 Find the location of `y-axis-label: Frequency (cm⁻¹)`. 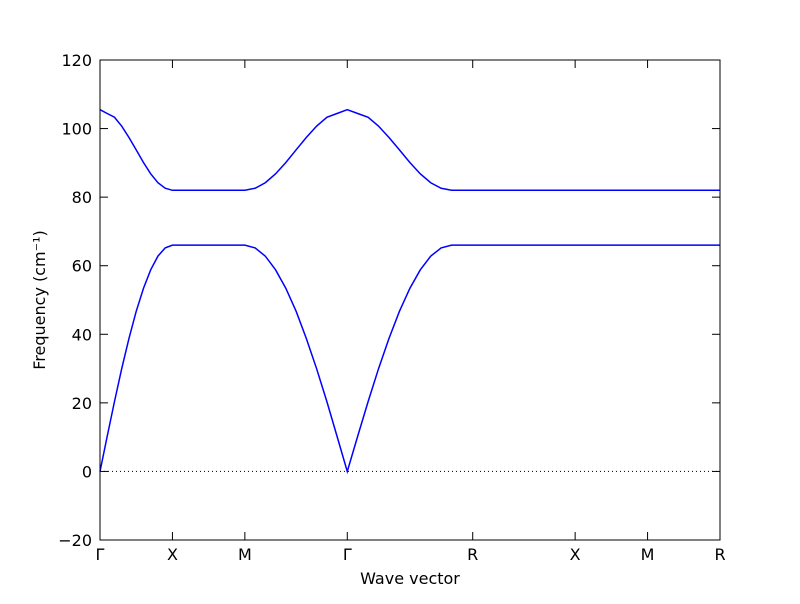

y-axis-label: Frequency (cm⁻¹) is located at coordinates (39, 299).